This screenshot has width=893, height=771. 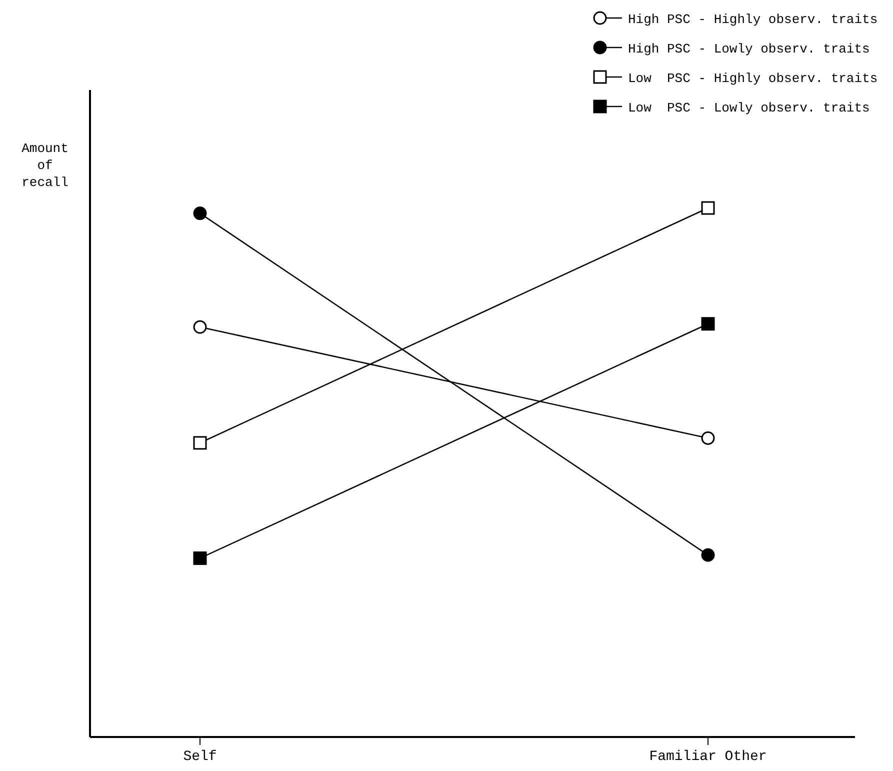 I want to click on legend-label: High PSC - Highly observ. traits, so click(x=753, y=19).